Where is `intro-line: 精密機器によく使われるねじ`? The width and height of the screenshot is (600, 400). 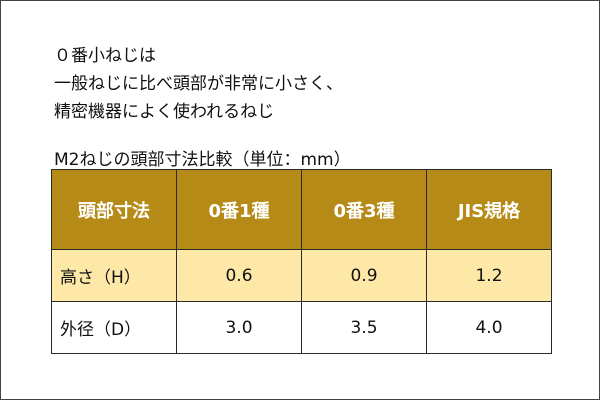 intro-line: 精密機器によく使われるねじ is located at coordinates (164, 112).